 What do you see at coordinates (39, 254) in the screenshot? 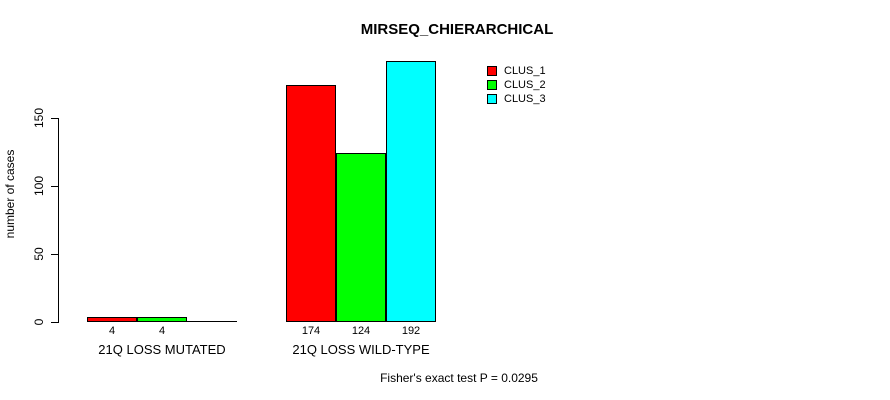
I see `y-tick-label: 50` at bounding box center [39, 254].